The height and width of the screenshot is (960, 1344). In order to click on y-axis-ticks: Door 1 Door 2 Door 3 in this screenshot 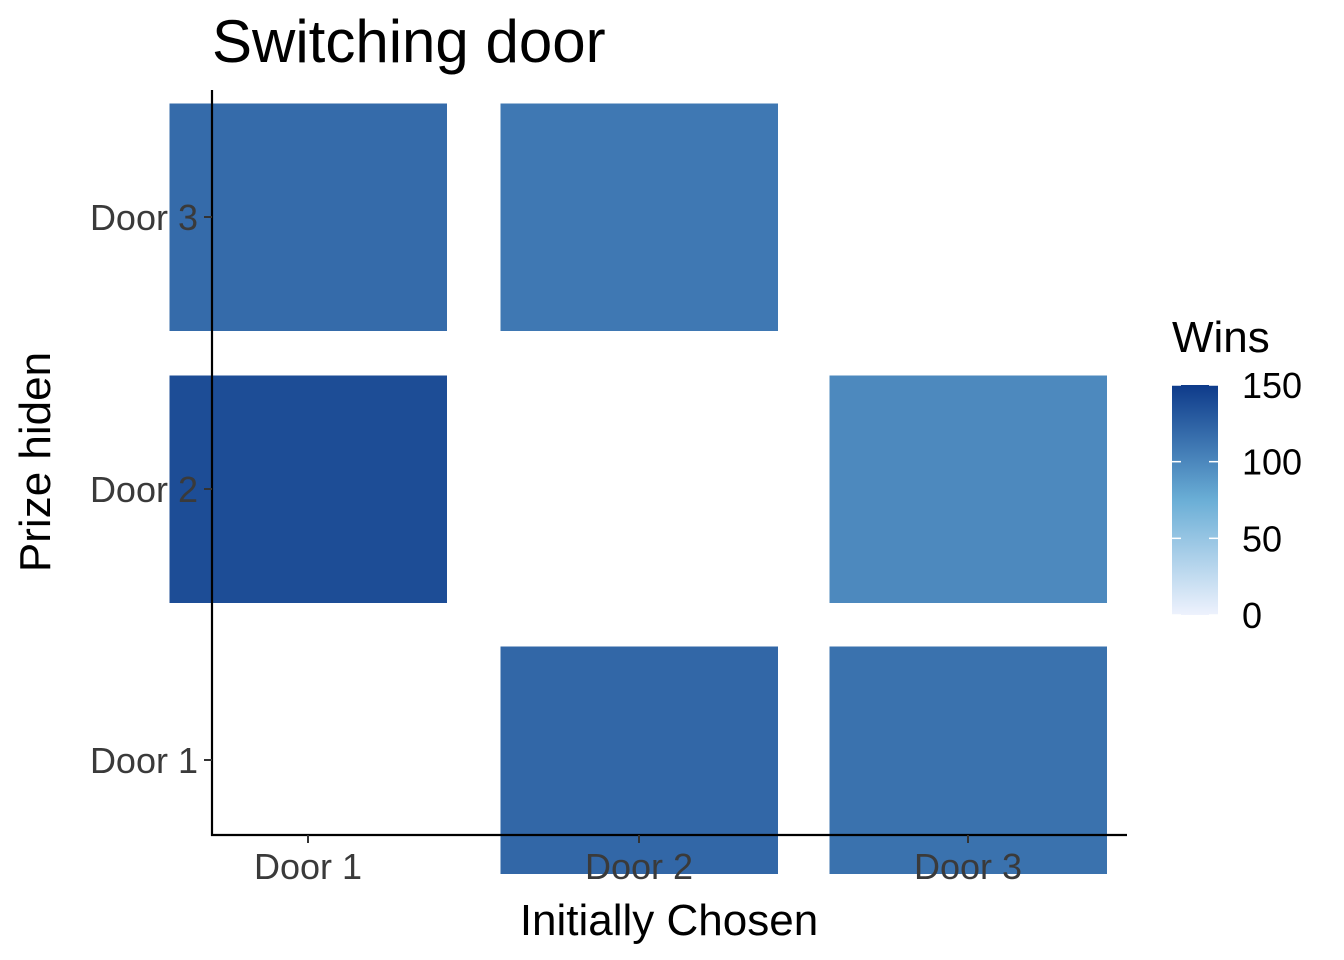, I will do `click(151, 489)`.